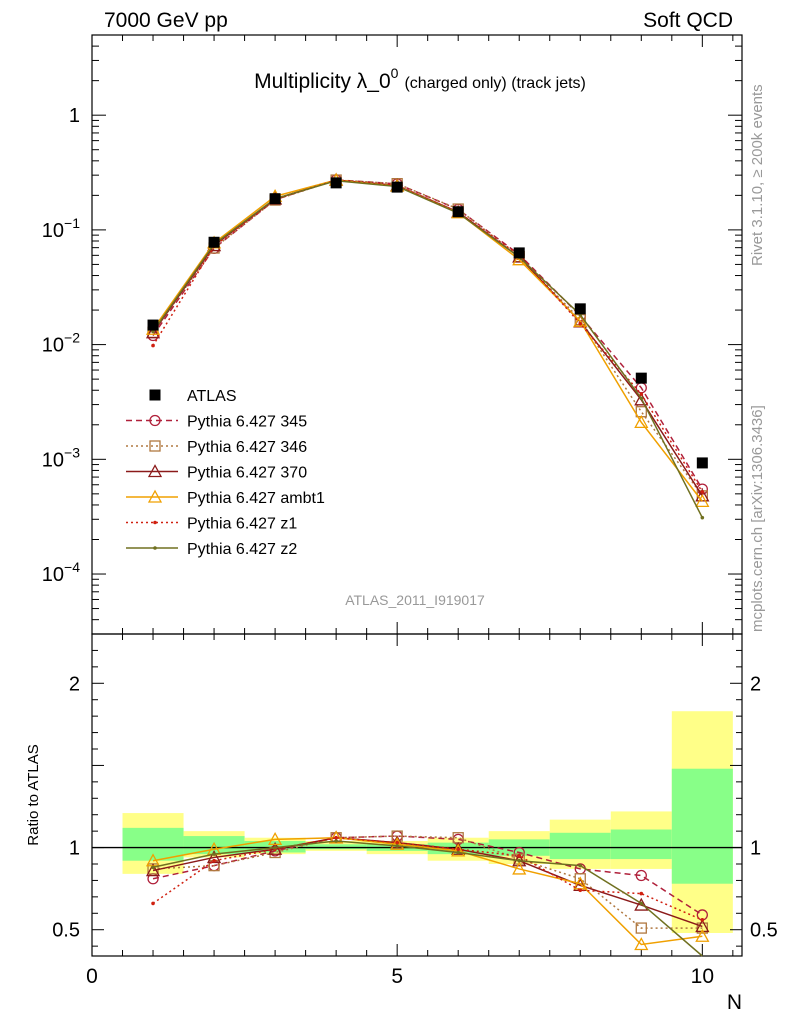 The height and width of the screenshot is (1024, 786). Describe the element at coordinates (702, 976) in the screenshot. I see `x-tick-label: 10` at that location.